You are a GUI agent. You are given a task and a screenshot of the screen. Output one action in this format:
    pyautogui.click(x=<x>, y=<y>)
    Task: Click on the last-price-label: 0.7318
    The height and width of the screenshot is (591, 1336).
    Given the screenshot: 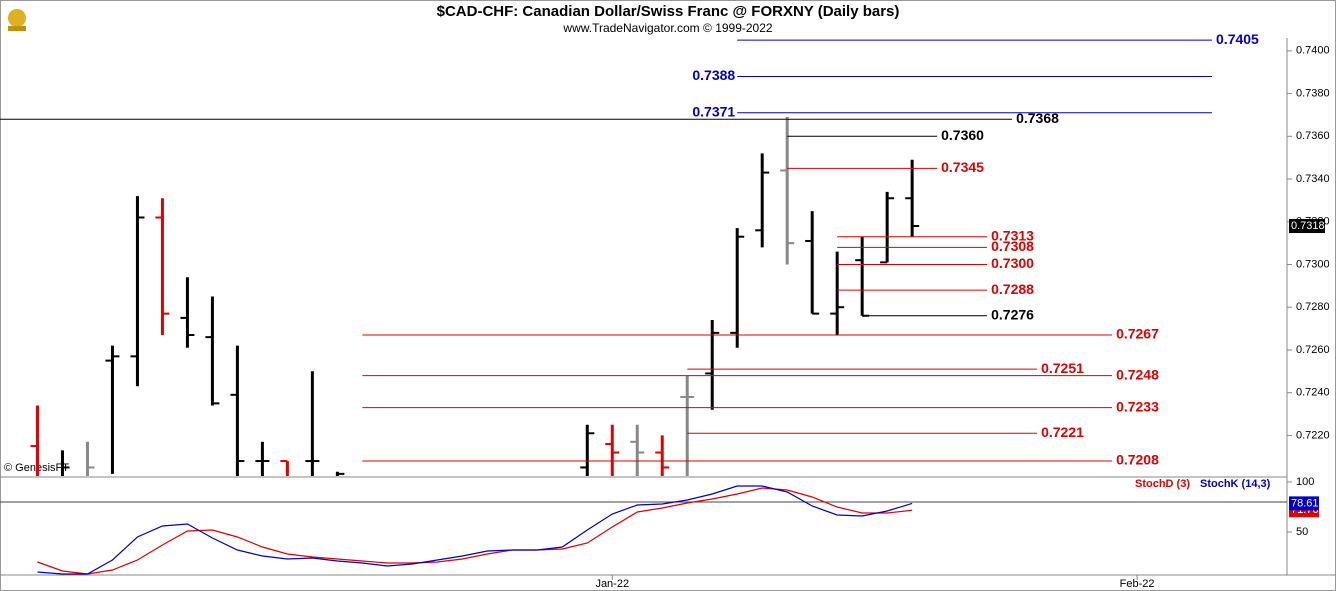 What is the action you would take?
    pyautogui.click(x=1308, y=226)
    